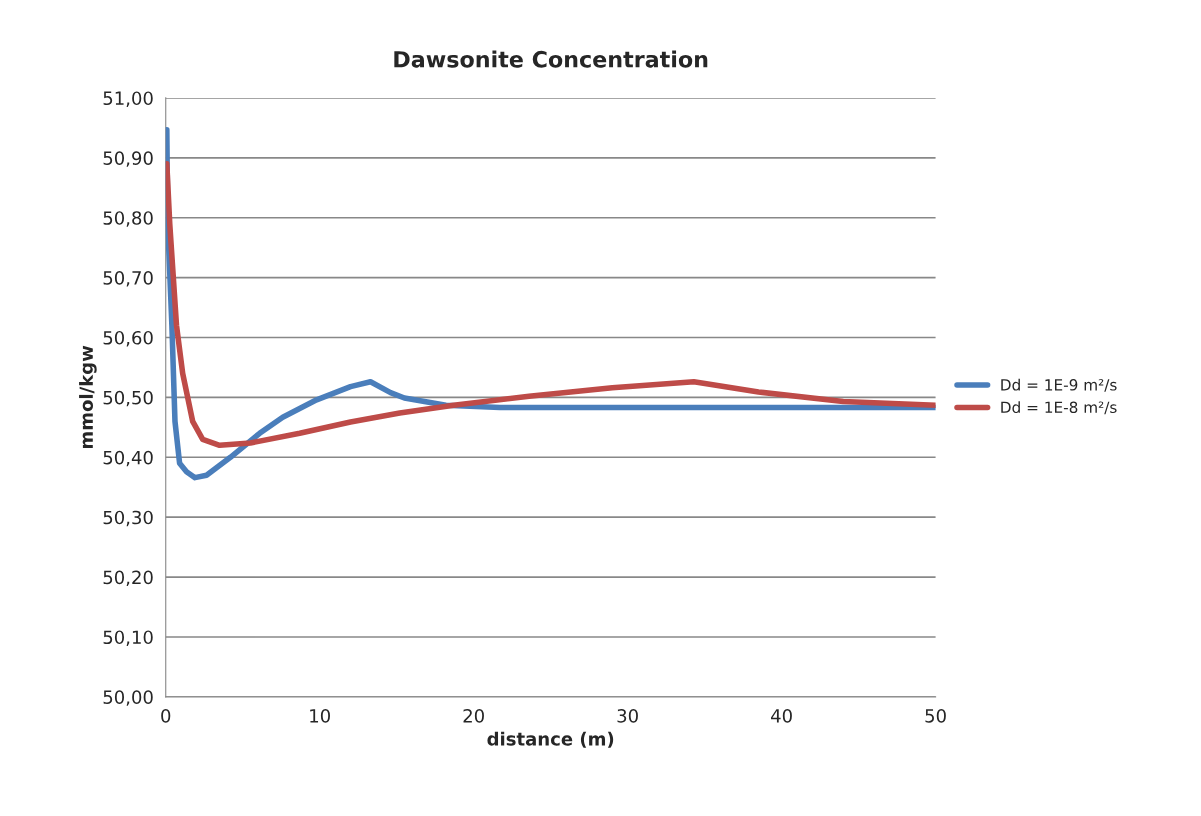  I want to click on y-tick-label: 50,20, so click(128, 578).